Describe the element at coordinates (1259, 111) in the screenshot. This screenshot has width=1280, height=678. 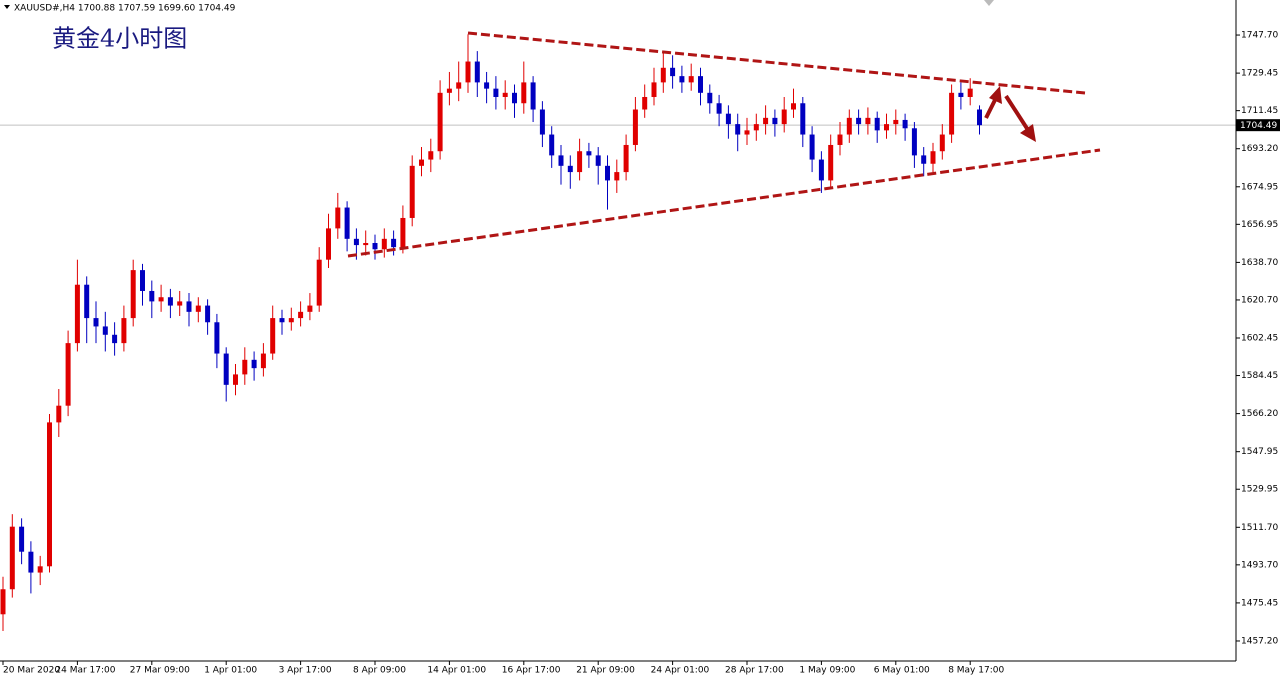
I see `y-tick-label: 1711.45` at that location.